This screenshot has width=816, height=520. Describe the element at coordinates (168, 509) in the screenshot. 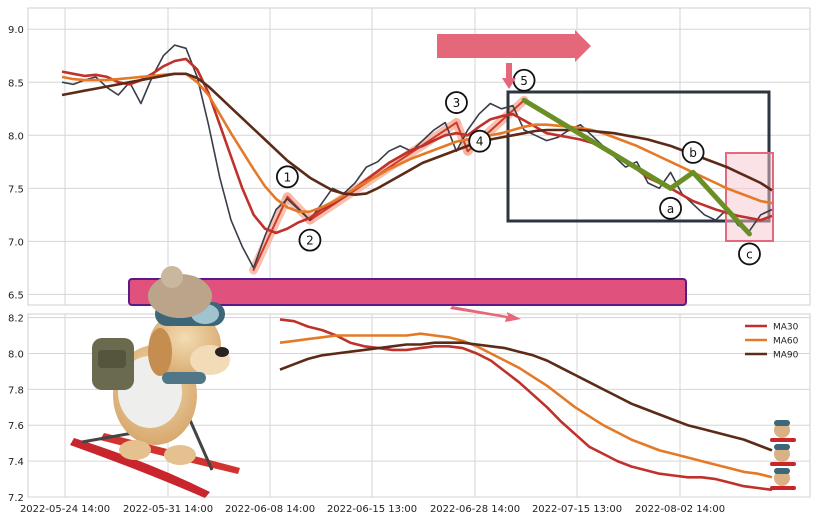

I see `x-tick-label: 2022-05-31 14:00` at that location.